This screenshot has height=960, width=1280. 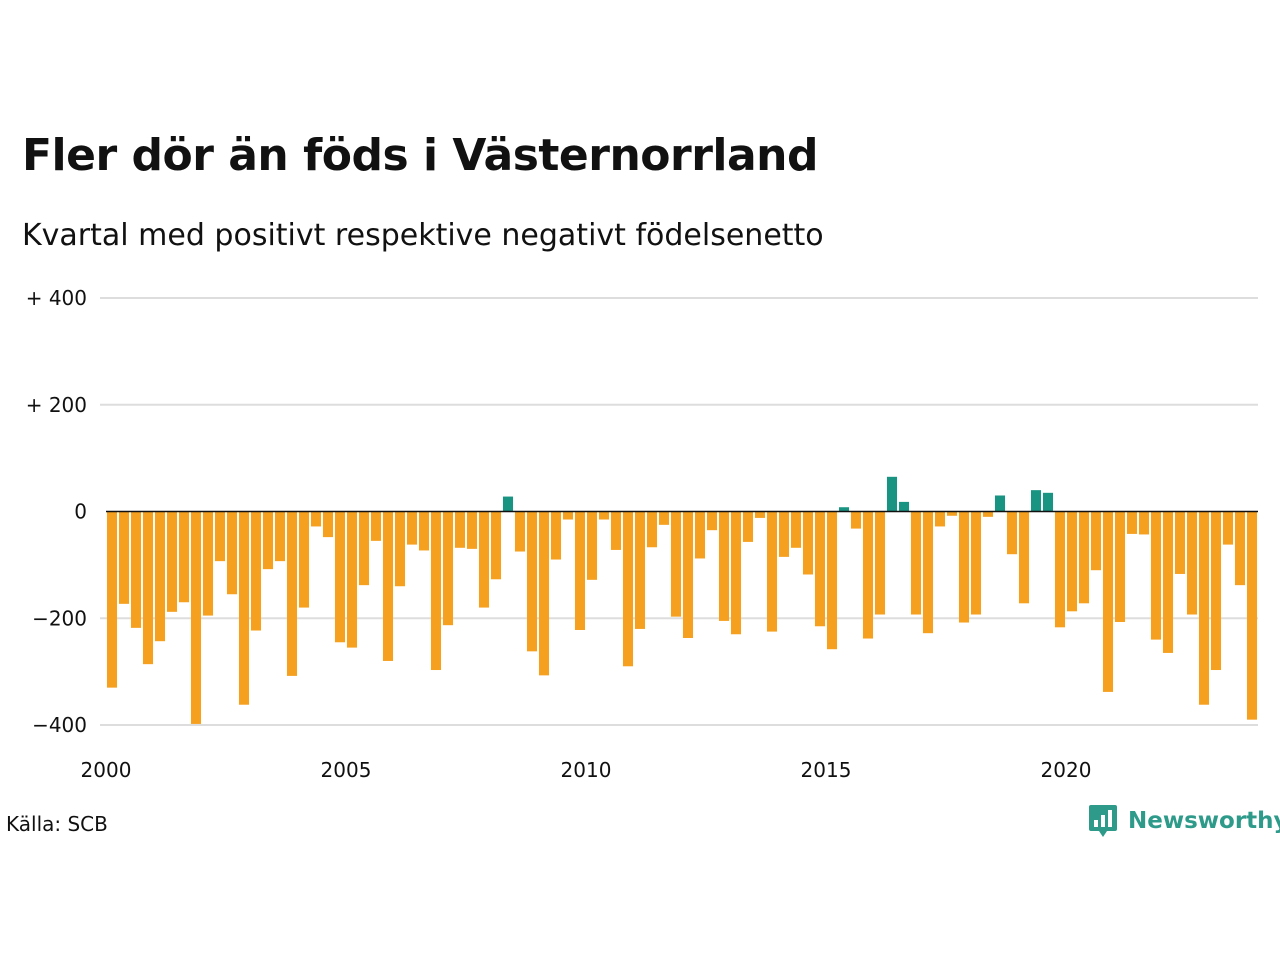 What do you see at coordinates (1103, 821) in the screenshot?
I see `newsworthy-logo-icon` at bounding box center [1103, 821].